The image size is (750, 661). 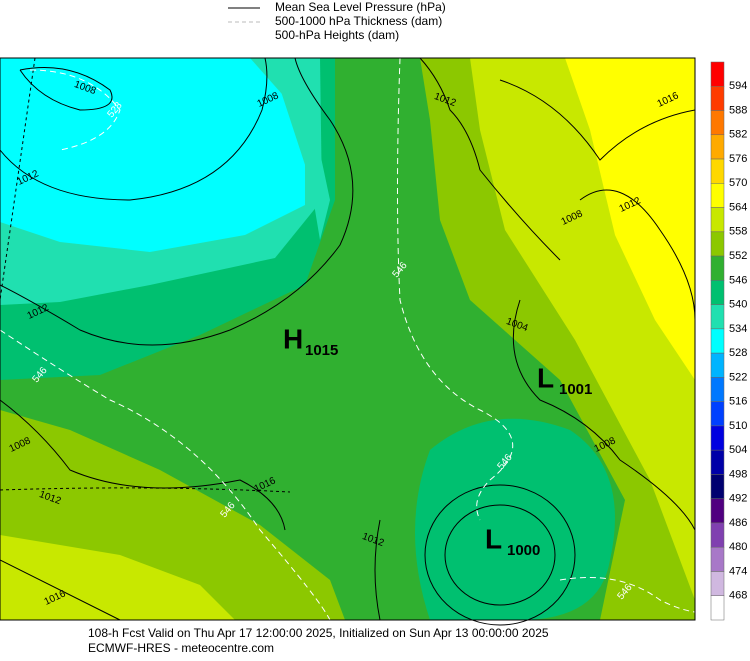 I want to click on colorbar-label: 546, so click(x=738, y=280).